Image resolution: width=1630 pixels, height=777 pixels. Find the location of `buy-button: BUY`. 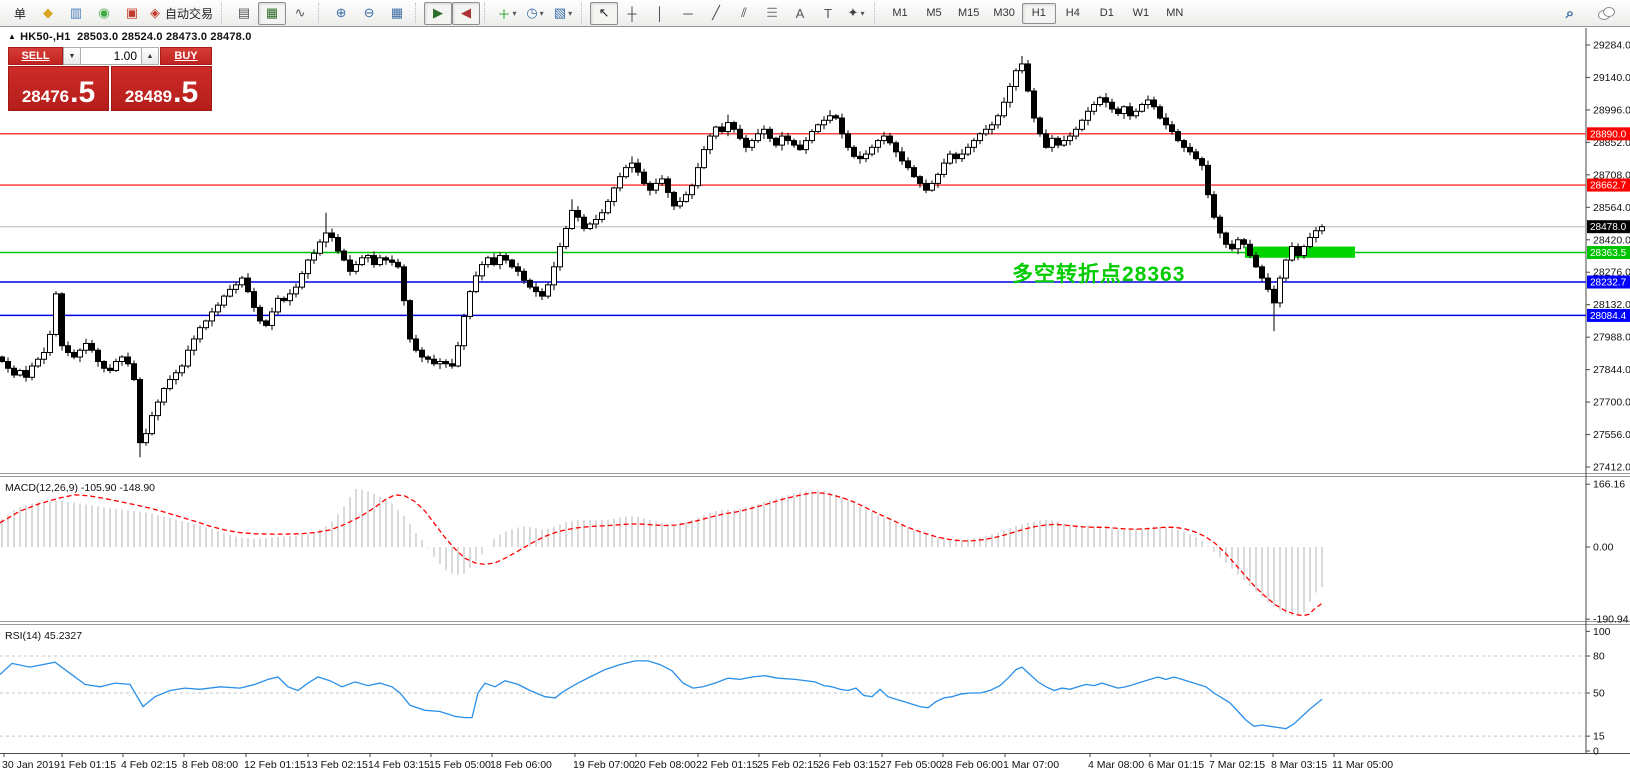

buy-button: BUY is located at coordinates (186, 56).